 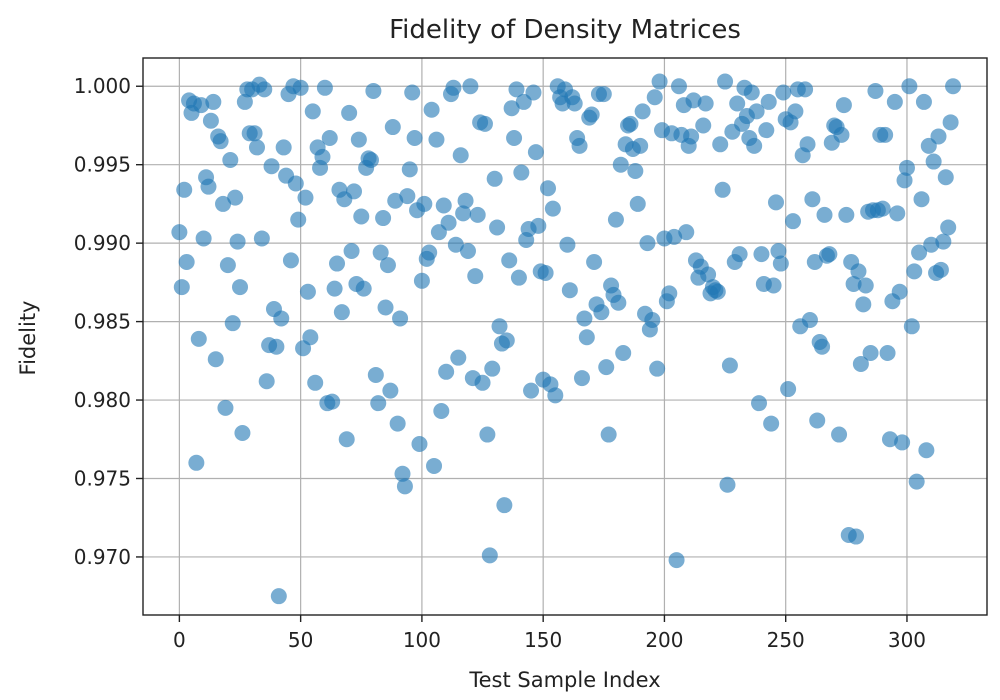 I want to click on chart-title: Fidelity of Density Matrices, so click(x=565, y=30).